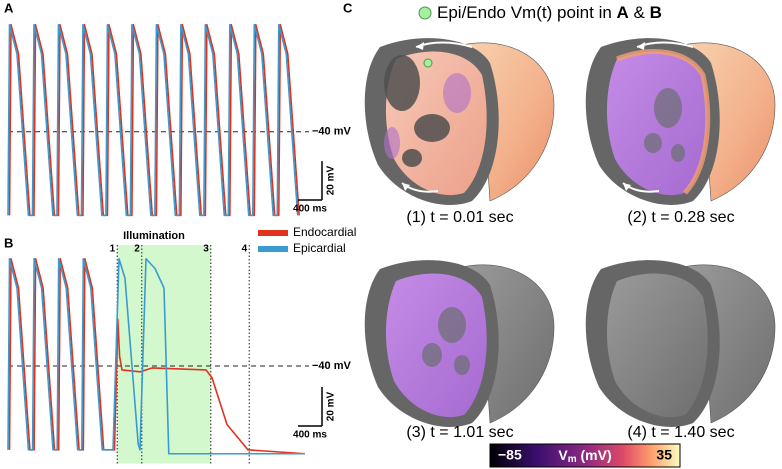 The height and width of the screenshot is (469, 782). Describe the element at coordinates (680, 217) in the screenshot. I see `frame-caption: (2) t = 0.28 sec` at that location.